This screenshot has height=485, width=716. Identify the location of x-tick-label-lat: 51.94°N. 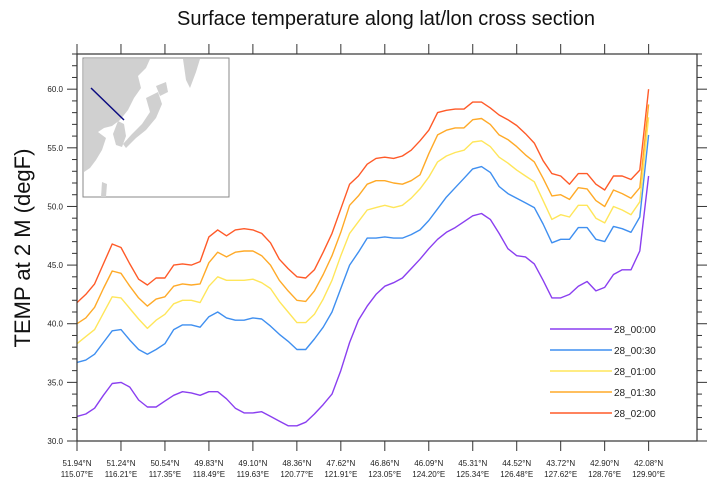
(77, 463).